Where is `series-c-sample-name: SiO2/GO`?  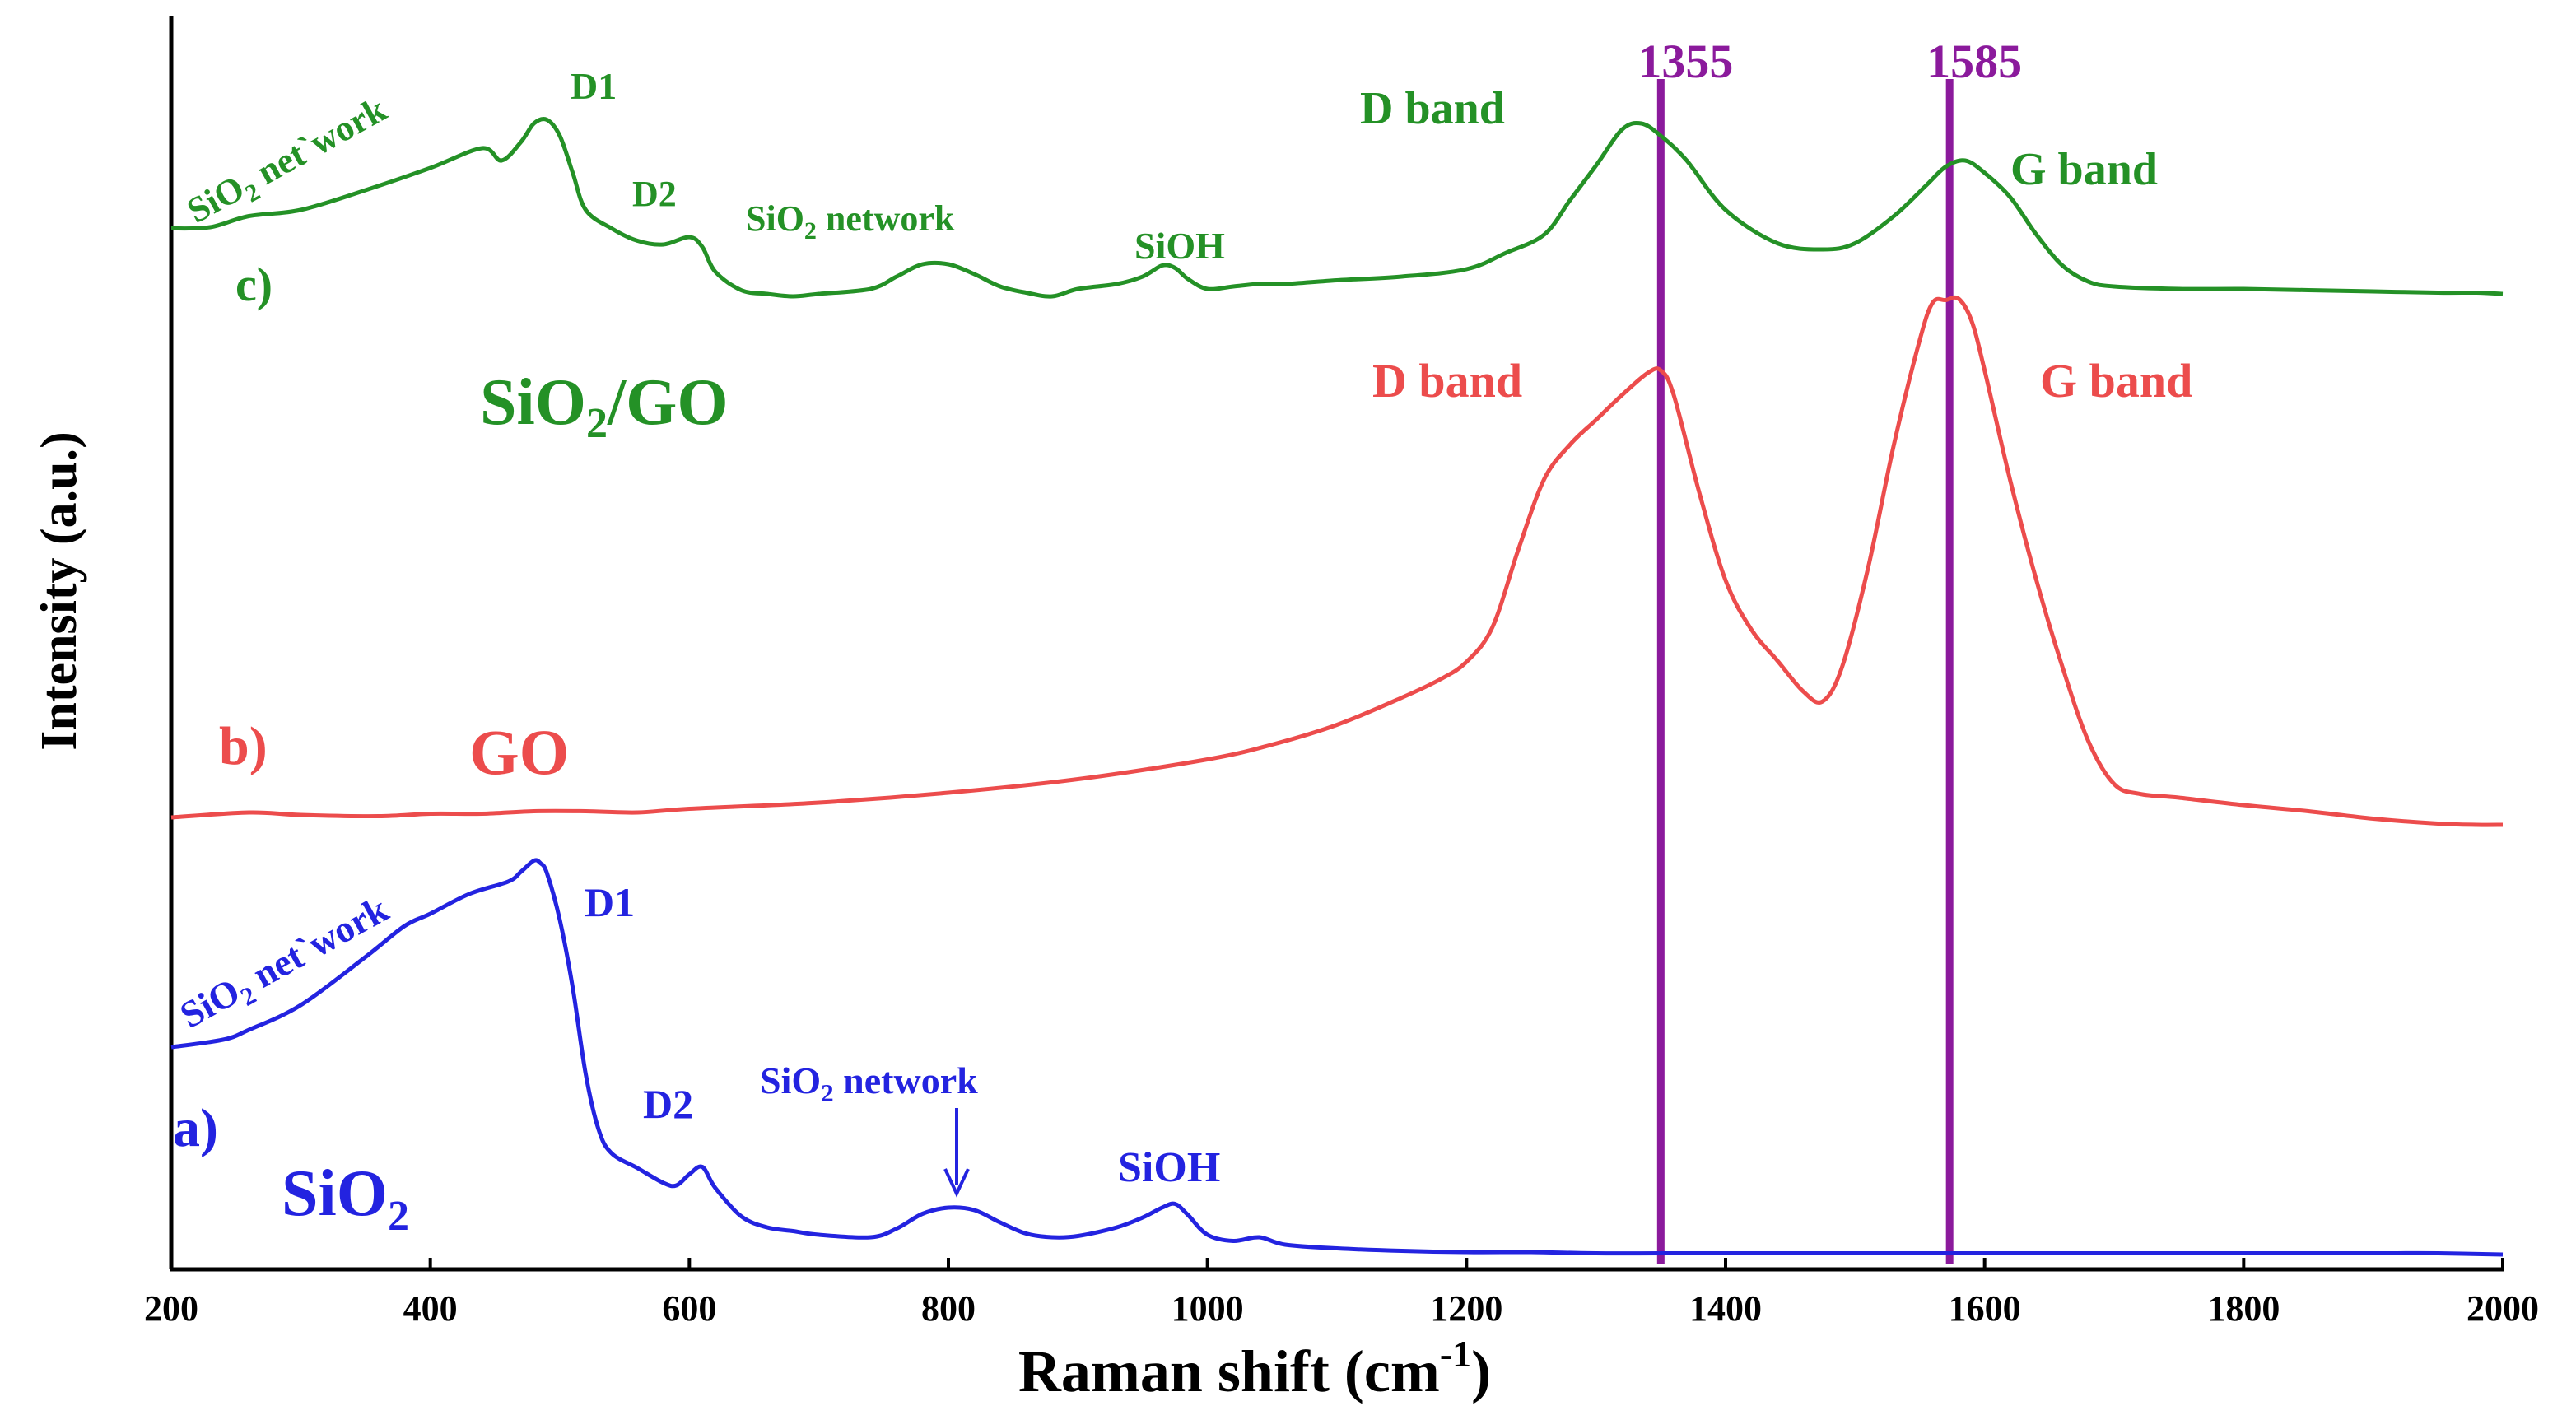 series-c-sample-name: SiO2/GO is located at coordinates (604, 406).